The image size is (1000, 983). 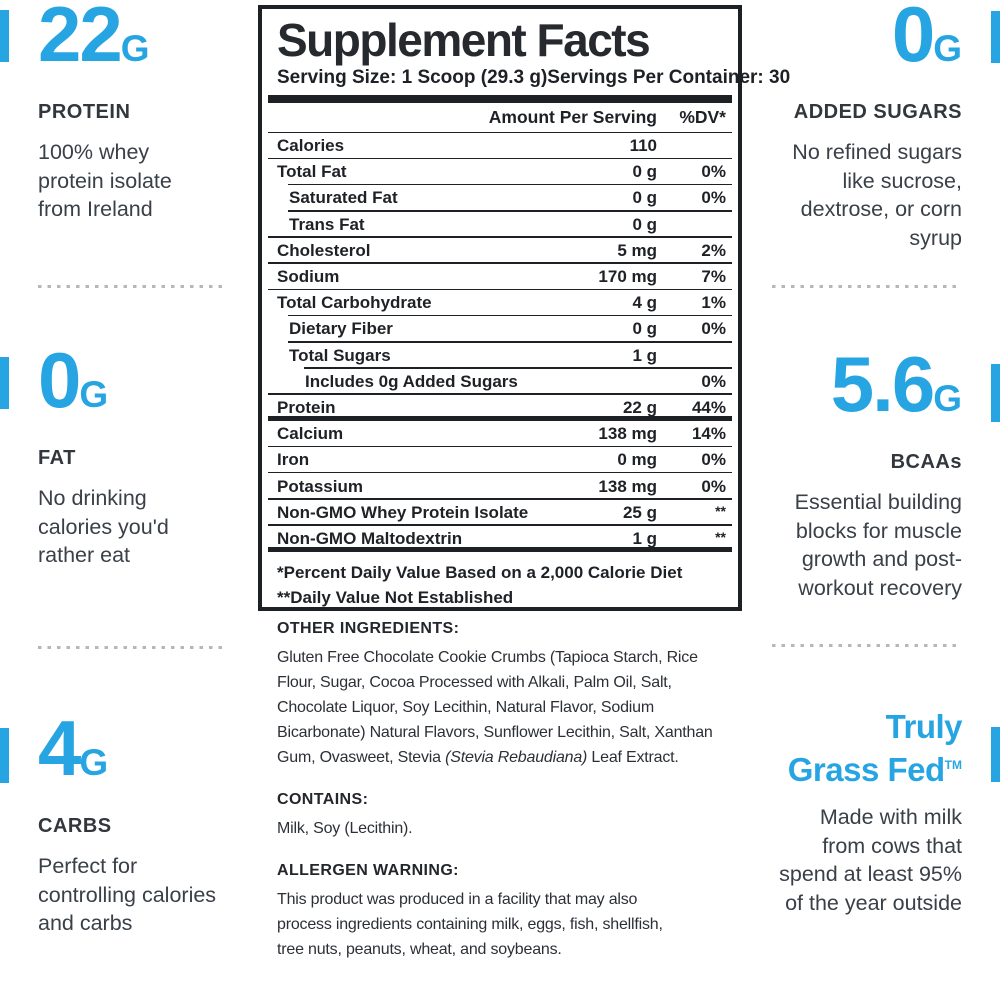 I want to click on nutrient-label: Total Fat, so click(x=312, y=172).